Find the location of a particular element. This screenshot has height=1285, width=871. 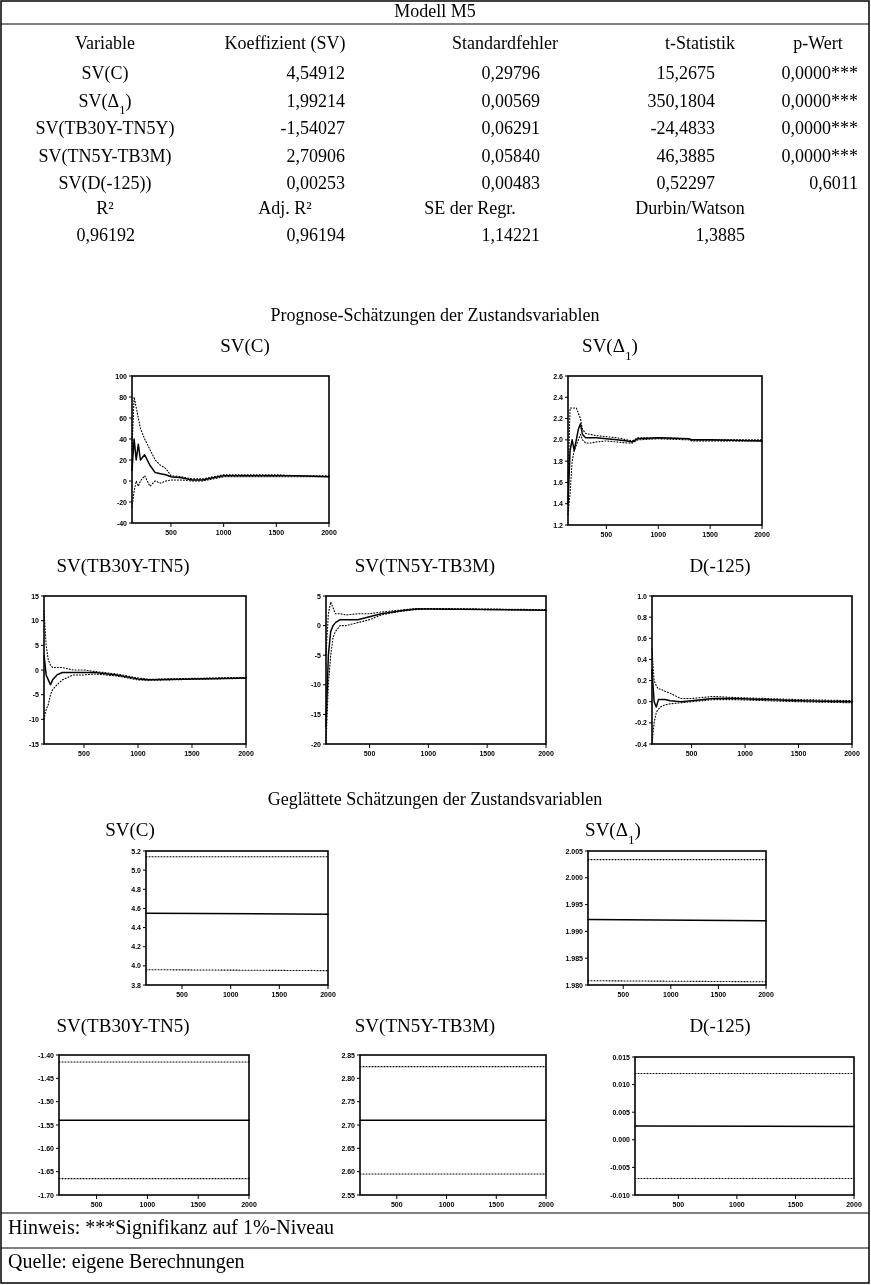

text: 0,06291 is located at coordinates (510, 128).